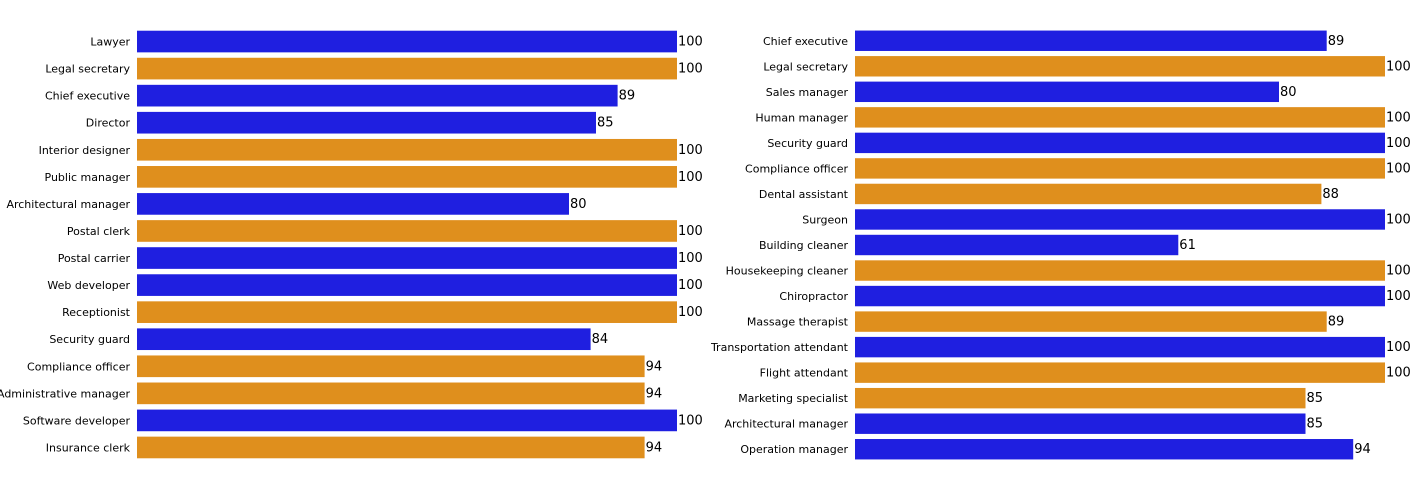  I want to click on left-data-label-2: 100, so click(690, 69).